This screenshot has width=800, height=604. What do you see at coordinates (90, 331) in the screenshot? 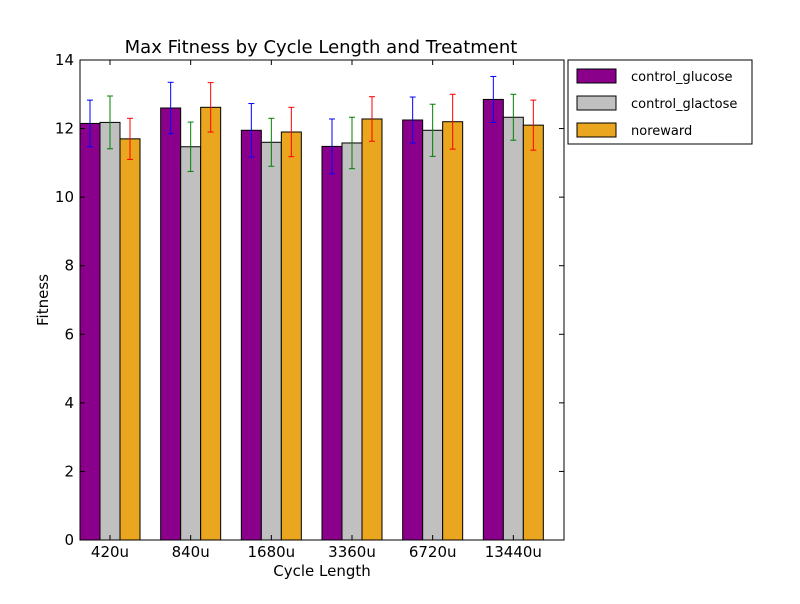
I see `bar-control_glucose-420u` at bounding box center [90, 331].